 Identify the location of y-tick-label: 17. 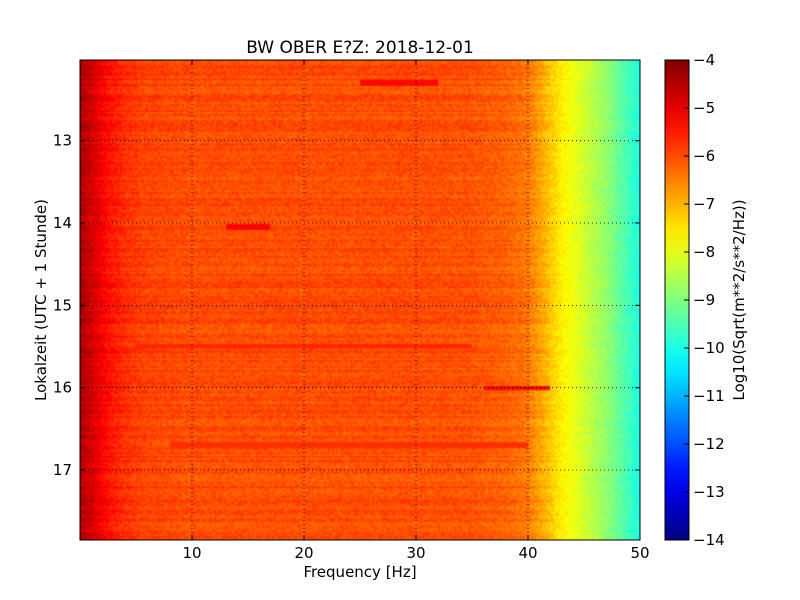
(62, 470).